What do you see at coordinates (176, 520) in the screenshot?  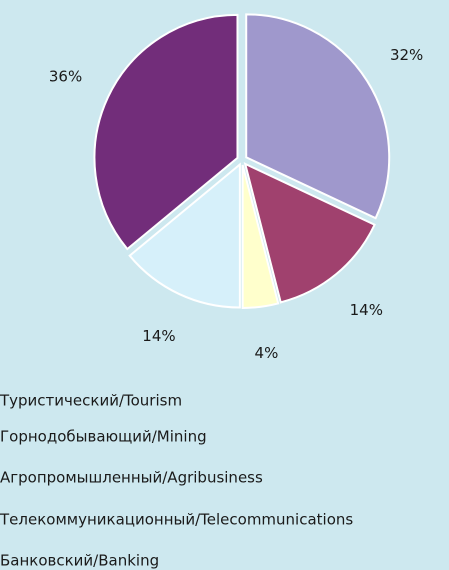 I see `legend-label: Телекоммуникационный/Telecommunications` at bounding box center [176, 520].